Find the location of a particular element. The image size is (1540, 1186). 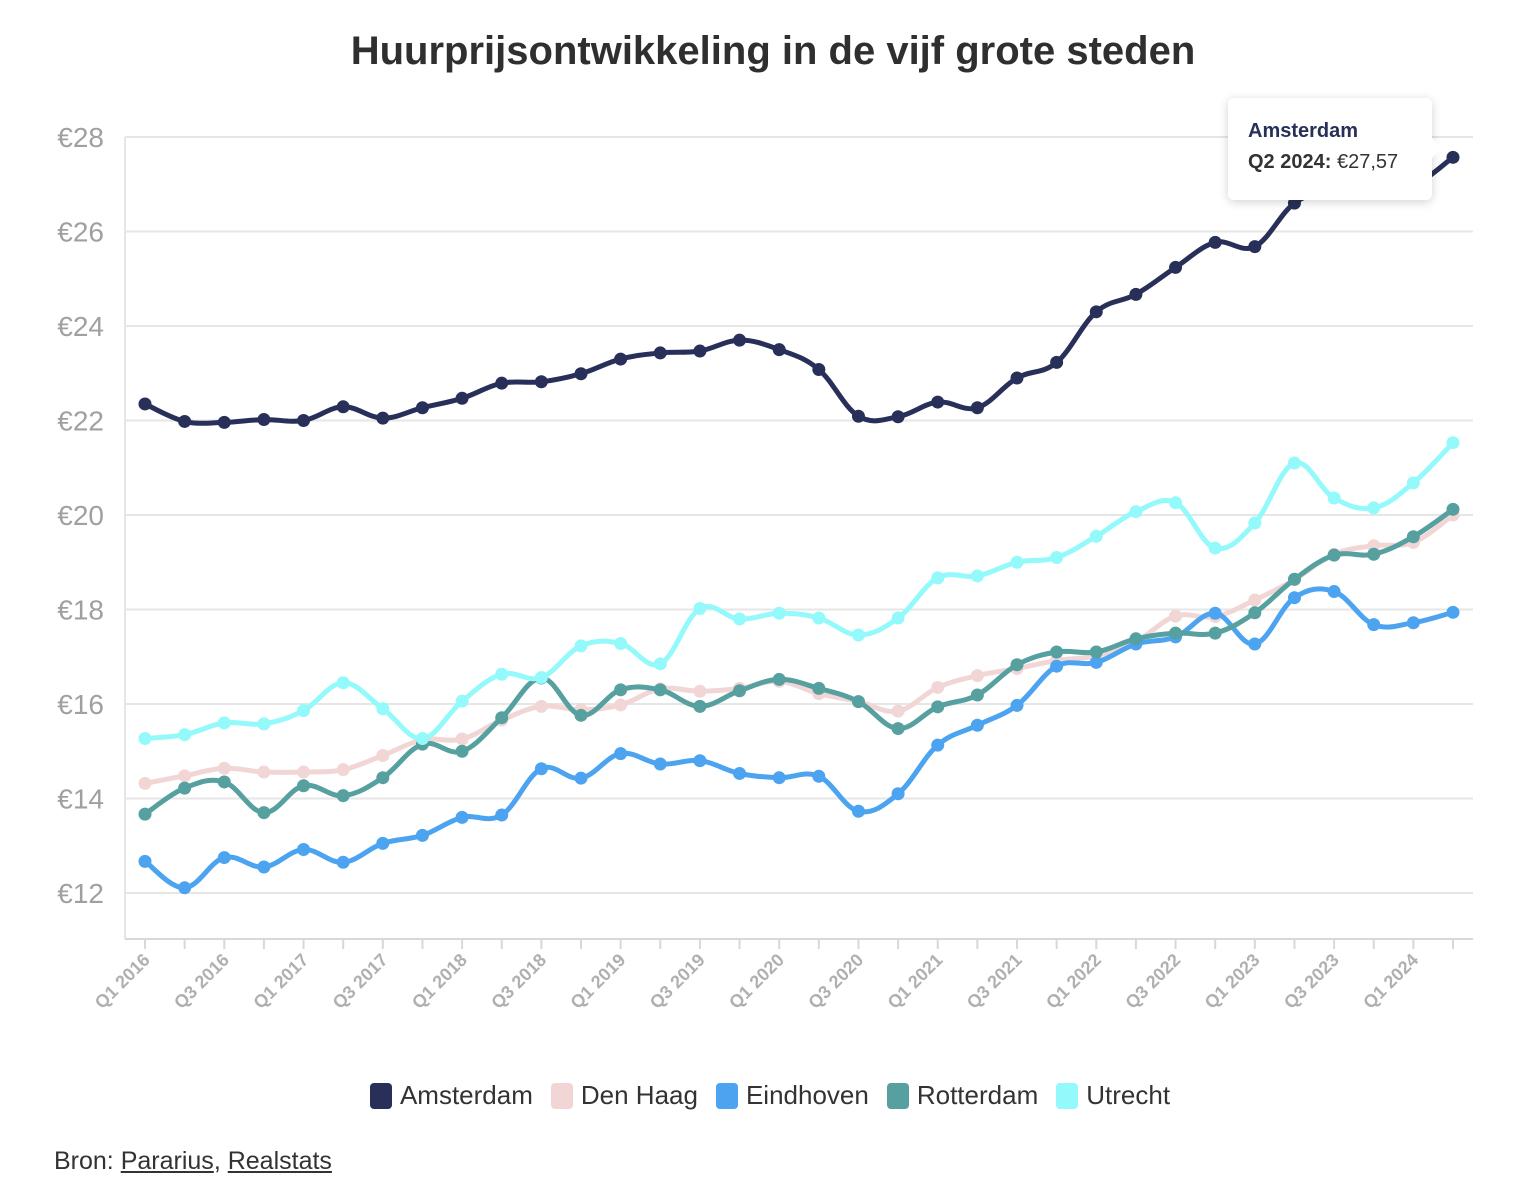

legend-item-eindhoven: Eindhoven is located at coordinates (792, 1095).